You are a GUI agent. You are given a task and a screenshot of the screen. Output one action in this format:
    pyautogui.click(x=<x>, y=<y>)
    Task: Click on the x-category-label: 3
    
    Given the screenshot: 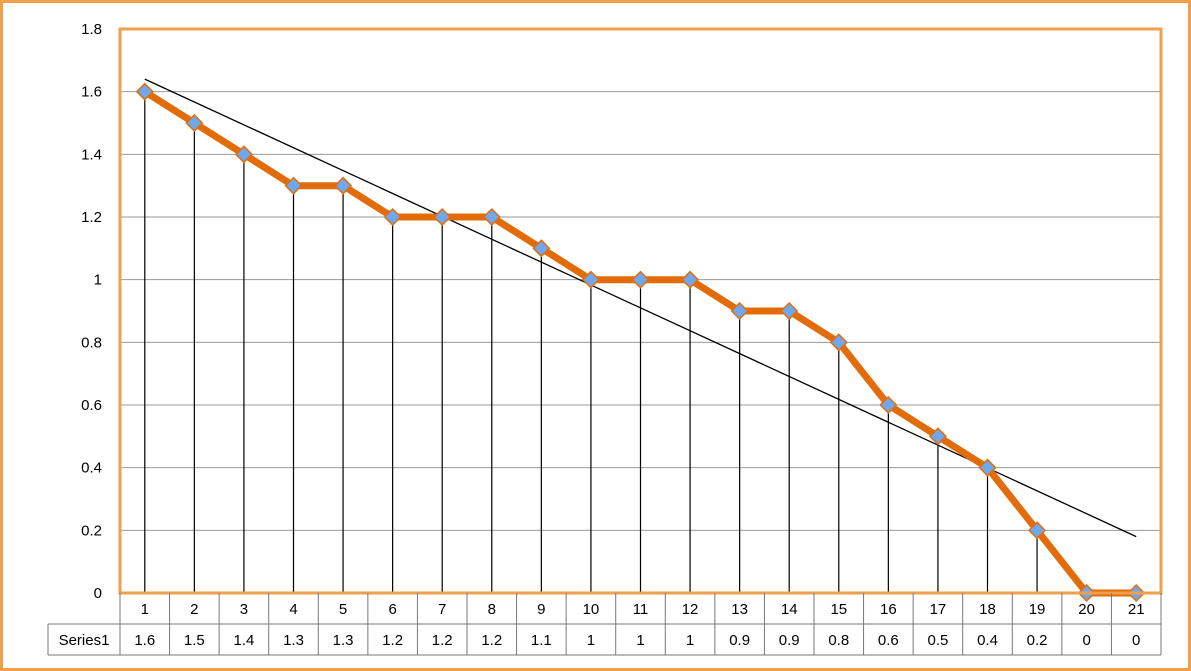 What is the action you would take?
    pyautogui.click(x=244, y=609)
    